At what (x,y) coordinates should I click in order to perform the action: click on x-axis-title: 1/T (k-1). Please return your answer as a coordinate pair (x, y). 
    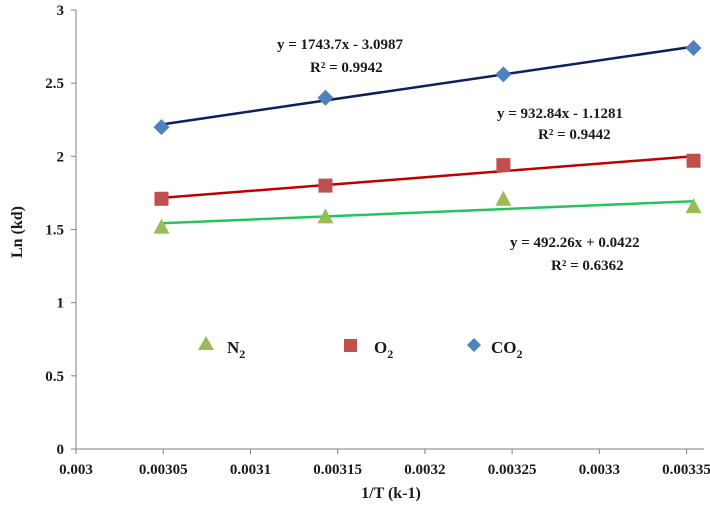
    Looking at the image, I should click on (391, 493).